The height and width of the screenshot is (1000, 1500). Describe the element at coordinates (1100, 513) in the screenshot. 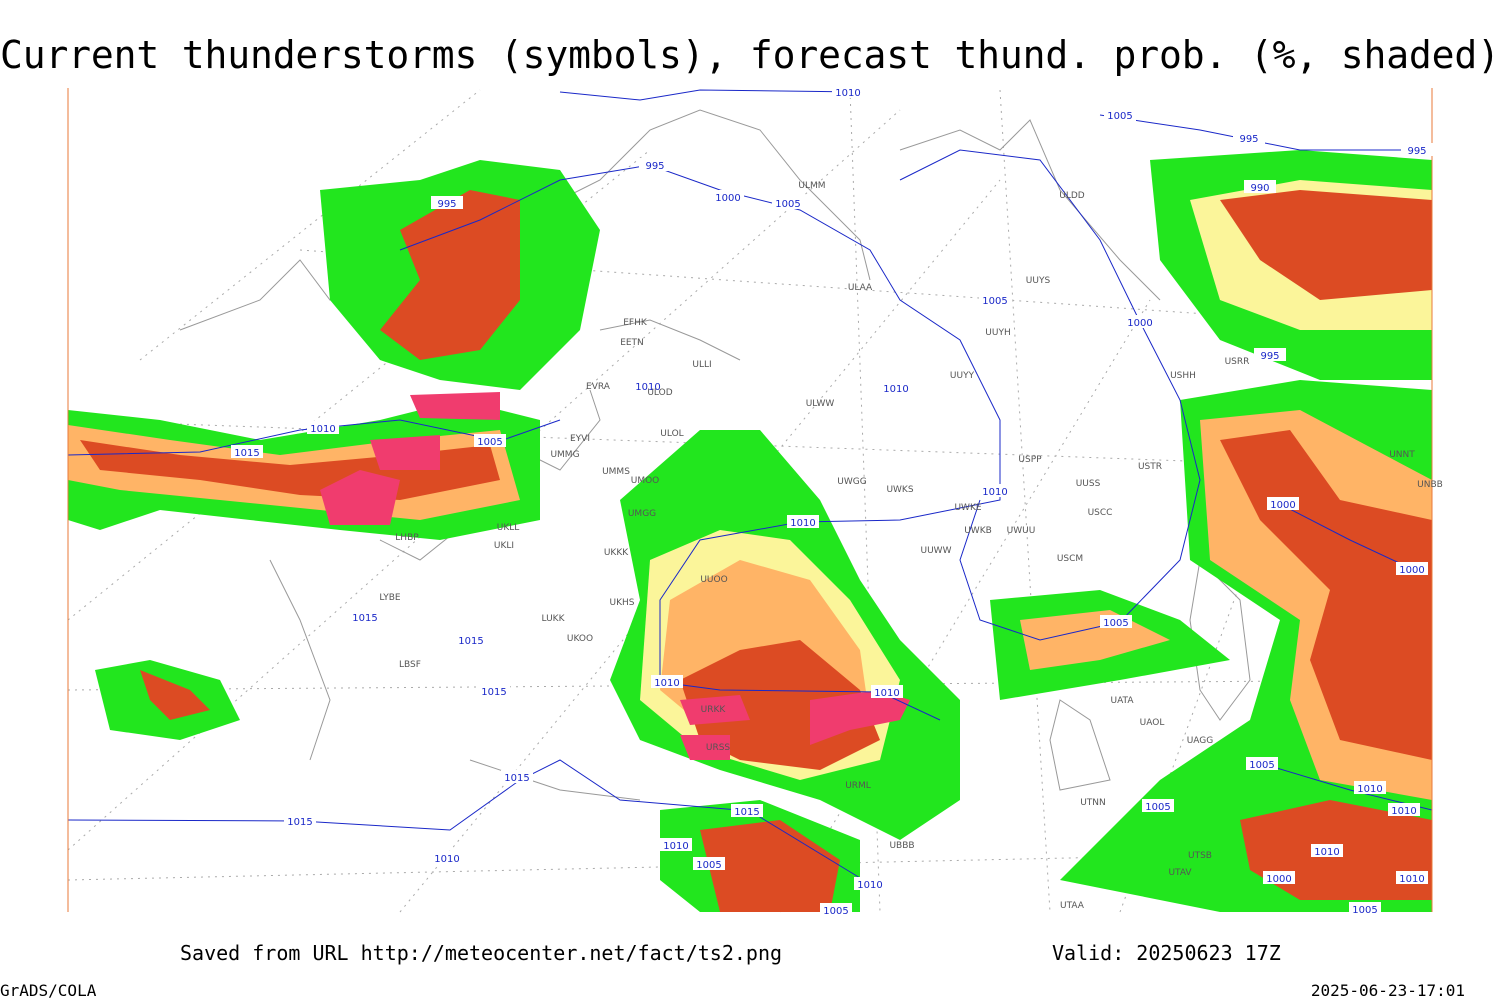

I see `station-label: USCC` at that location.